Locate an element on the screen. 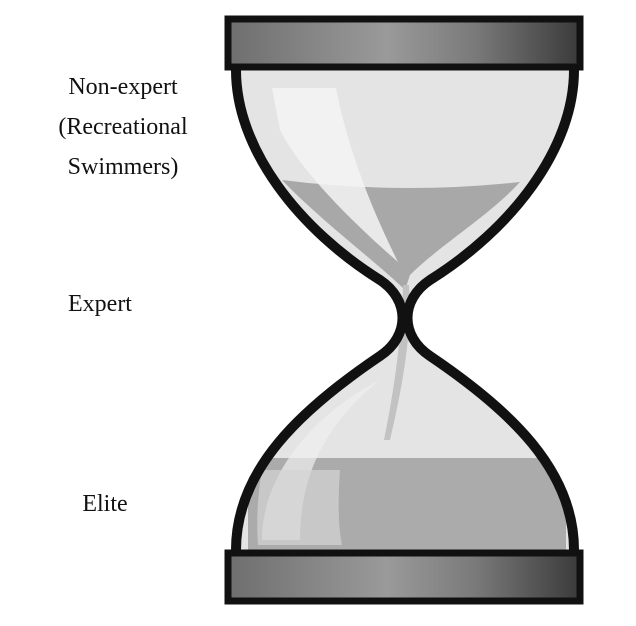 Image resolution: width=636 pixels, height=626 pixels. glass-highlight-bottom-sand is located at coordinates (299, 507).